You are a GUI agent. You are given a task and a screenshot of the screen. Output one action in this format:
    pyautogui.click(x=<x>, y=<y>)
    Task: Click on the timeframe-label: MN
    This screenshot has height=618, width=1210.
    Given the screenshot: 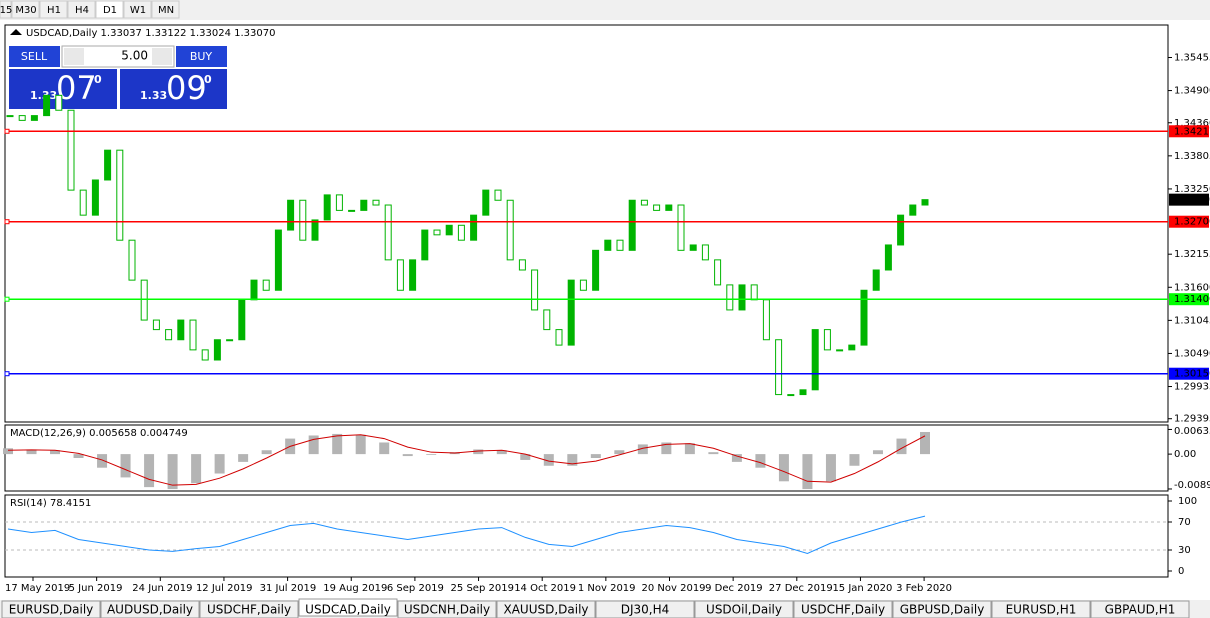 What is the action you would take?
    pyautogui.click(x=166, y=10)
    